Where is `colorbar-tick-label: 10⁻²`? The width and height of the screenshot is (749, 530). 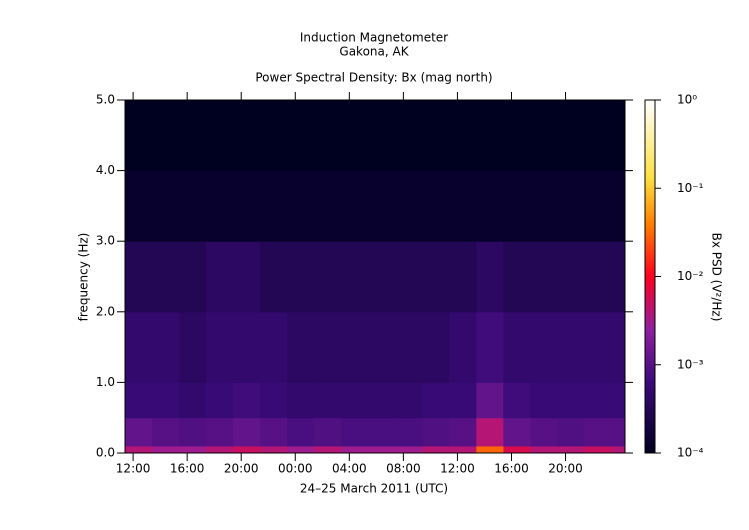
colorbar-tick-label: 10⁻² is located at coordinates (690, 276).